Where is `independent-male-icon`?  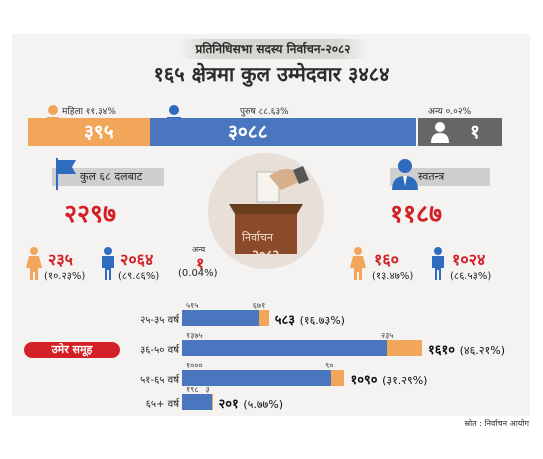 independent-male-icon is located at coordinates (438, 263).